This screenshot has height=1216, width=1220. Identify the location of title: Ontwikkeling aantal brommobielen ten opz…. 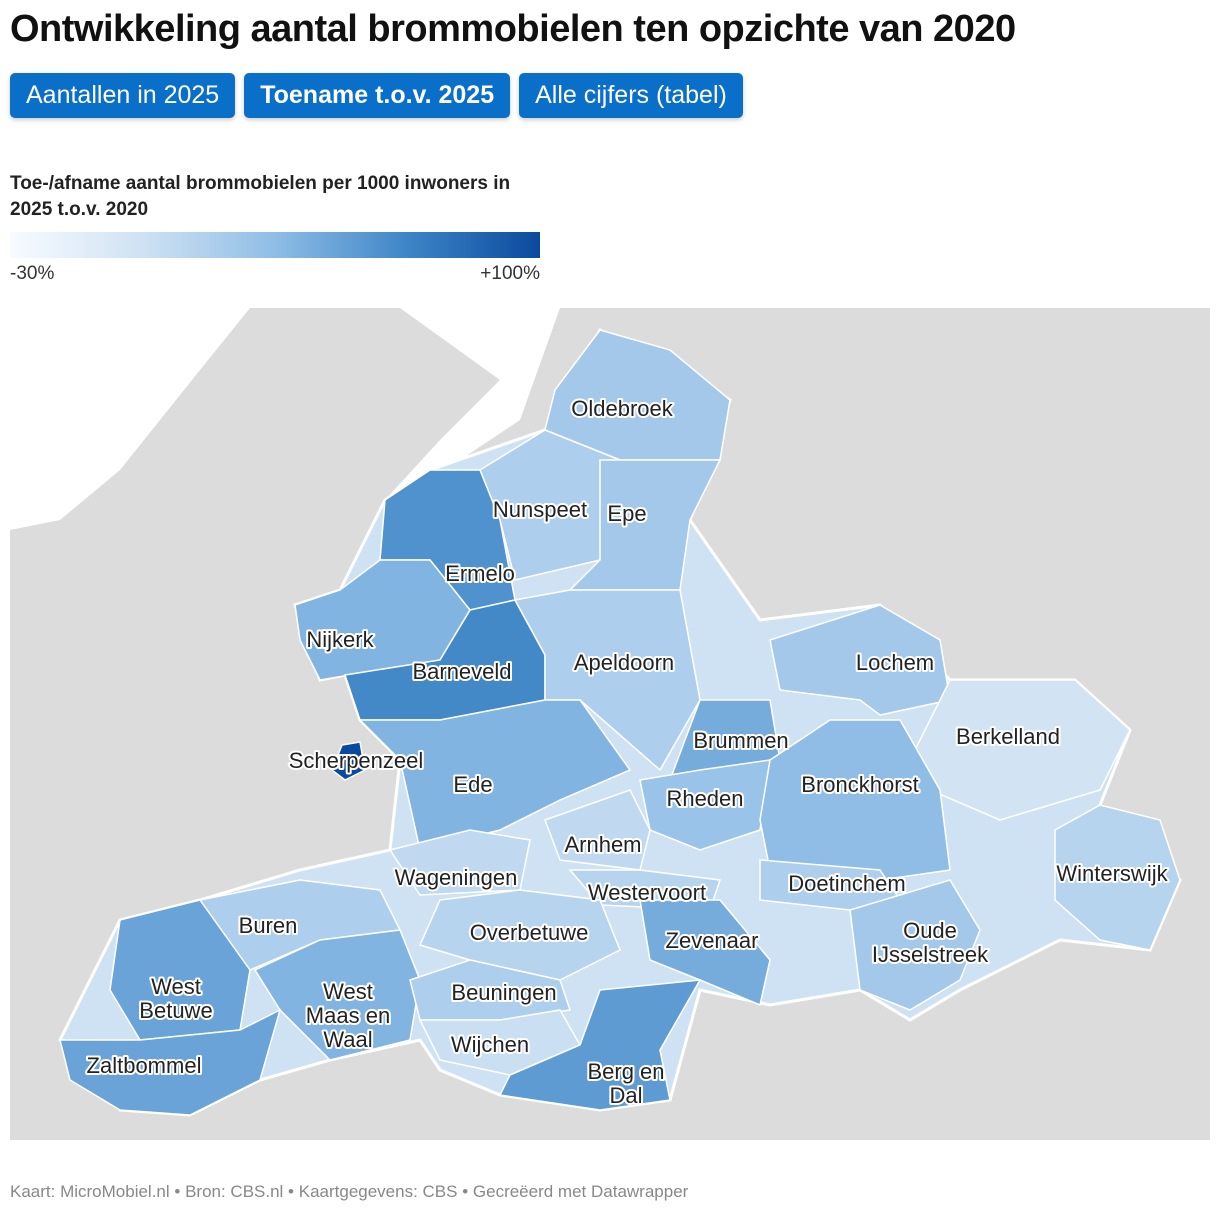
(513, 29).